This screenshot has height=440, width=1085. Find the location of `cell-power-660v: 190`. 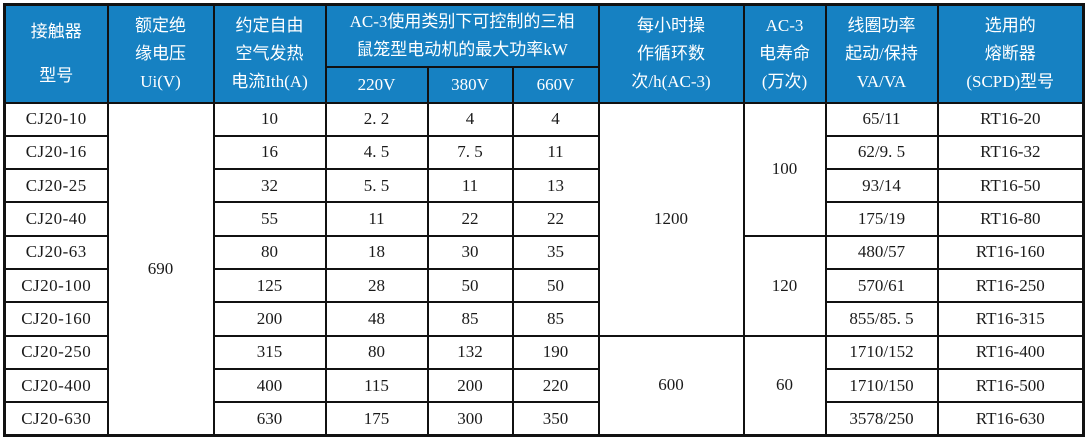

cell-power-660v: 190 is located at coordinates (555, 352).